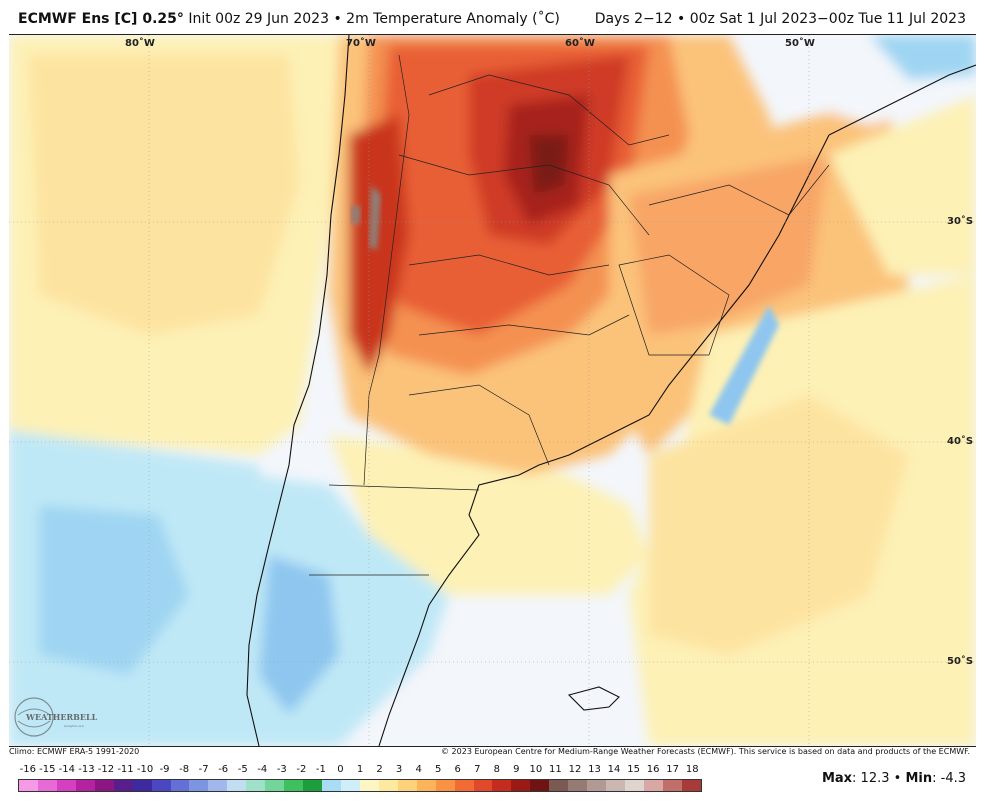 Image resolution: width=984 pixels, height=808 pixels. I want to click on colorbar-tick-label: 13, so click(594, 769).